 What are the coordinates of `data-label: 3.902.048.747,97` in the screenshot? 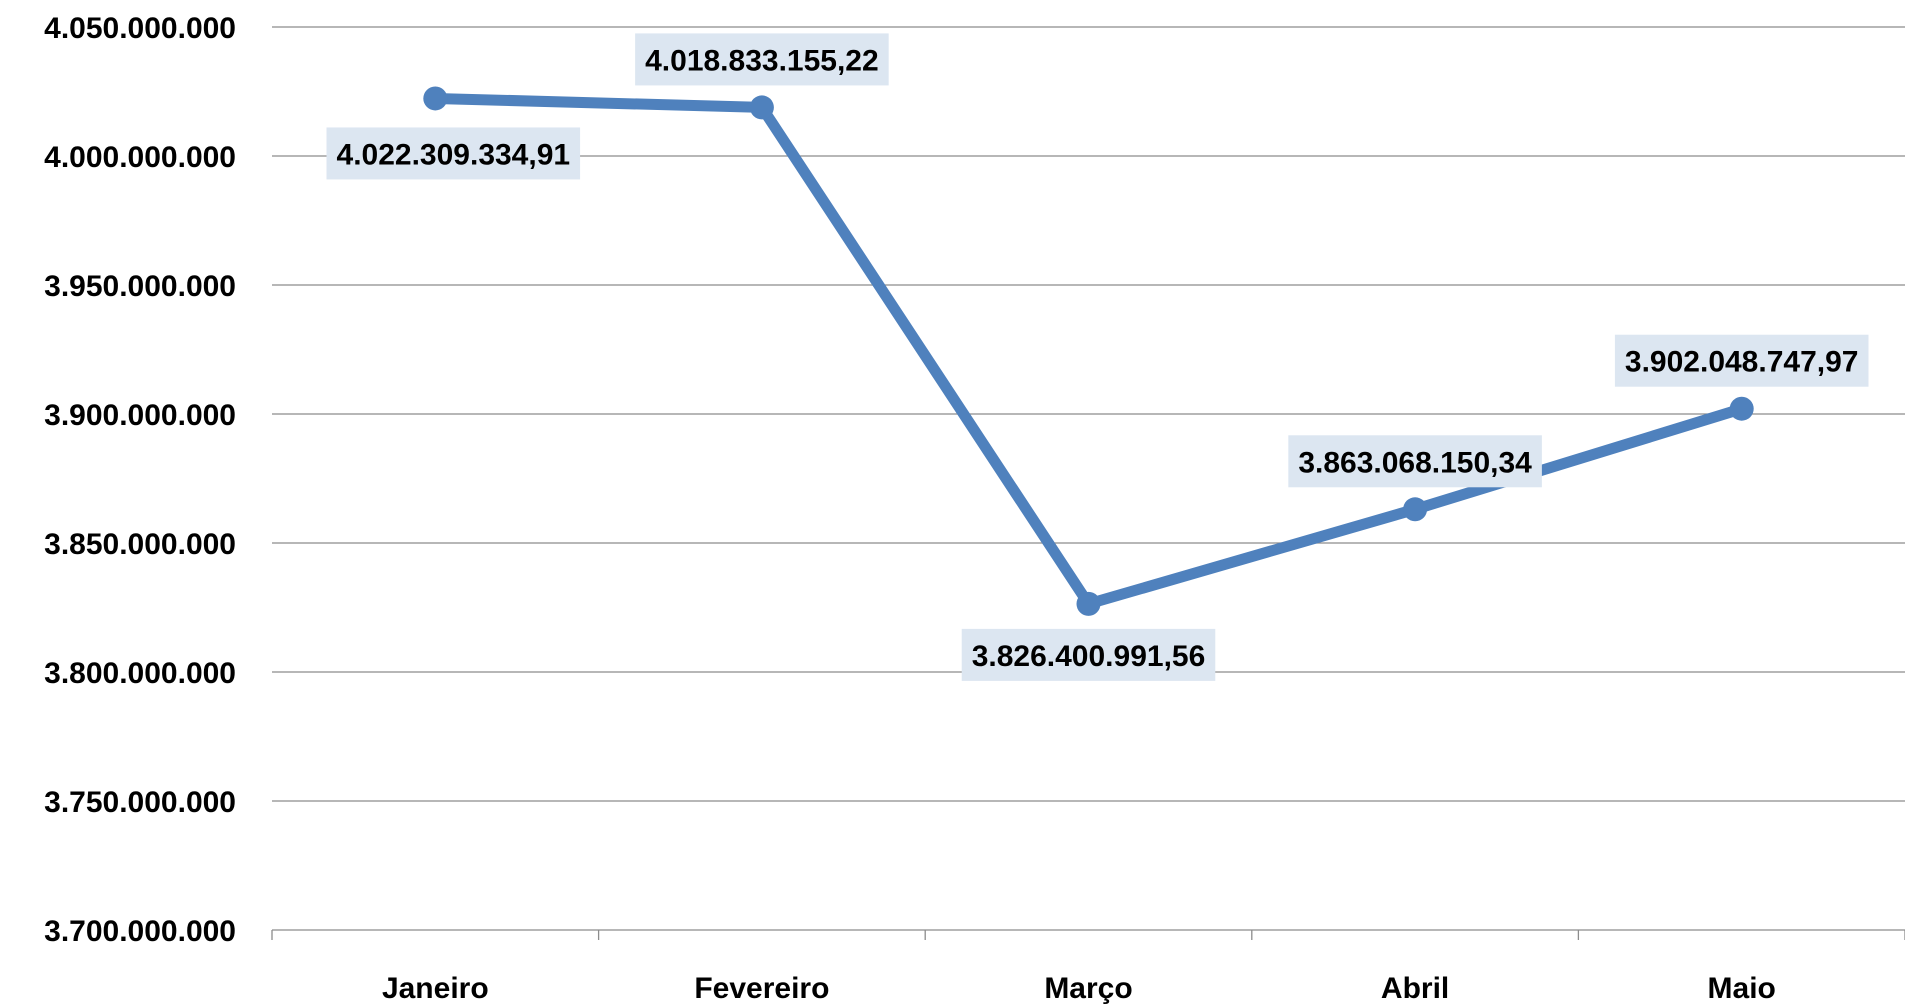 It's located at (1741, 360).